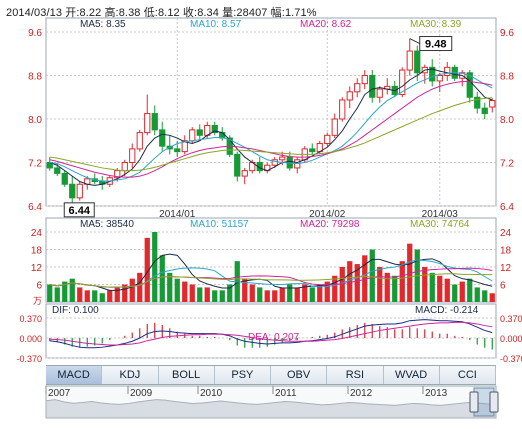 The width and height of the screenshot is (522, 429). I want to click on price-ma-label: MA5: 8.35, so click(103, 24).